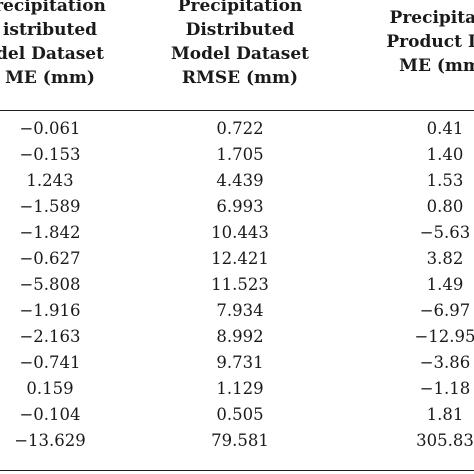 Image resolution: width=474 pixels, height=474 pixels. What do you see at coordinates (444, 336) in the screenshot?
I see `table-cell-r9-c3: −12.95` at bounding box center [444, 336].